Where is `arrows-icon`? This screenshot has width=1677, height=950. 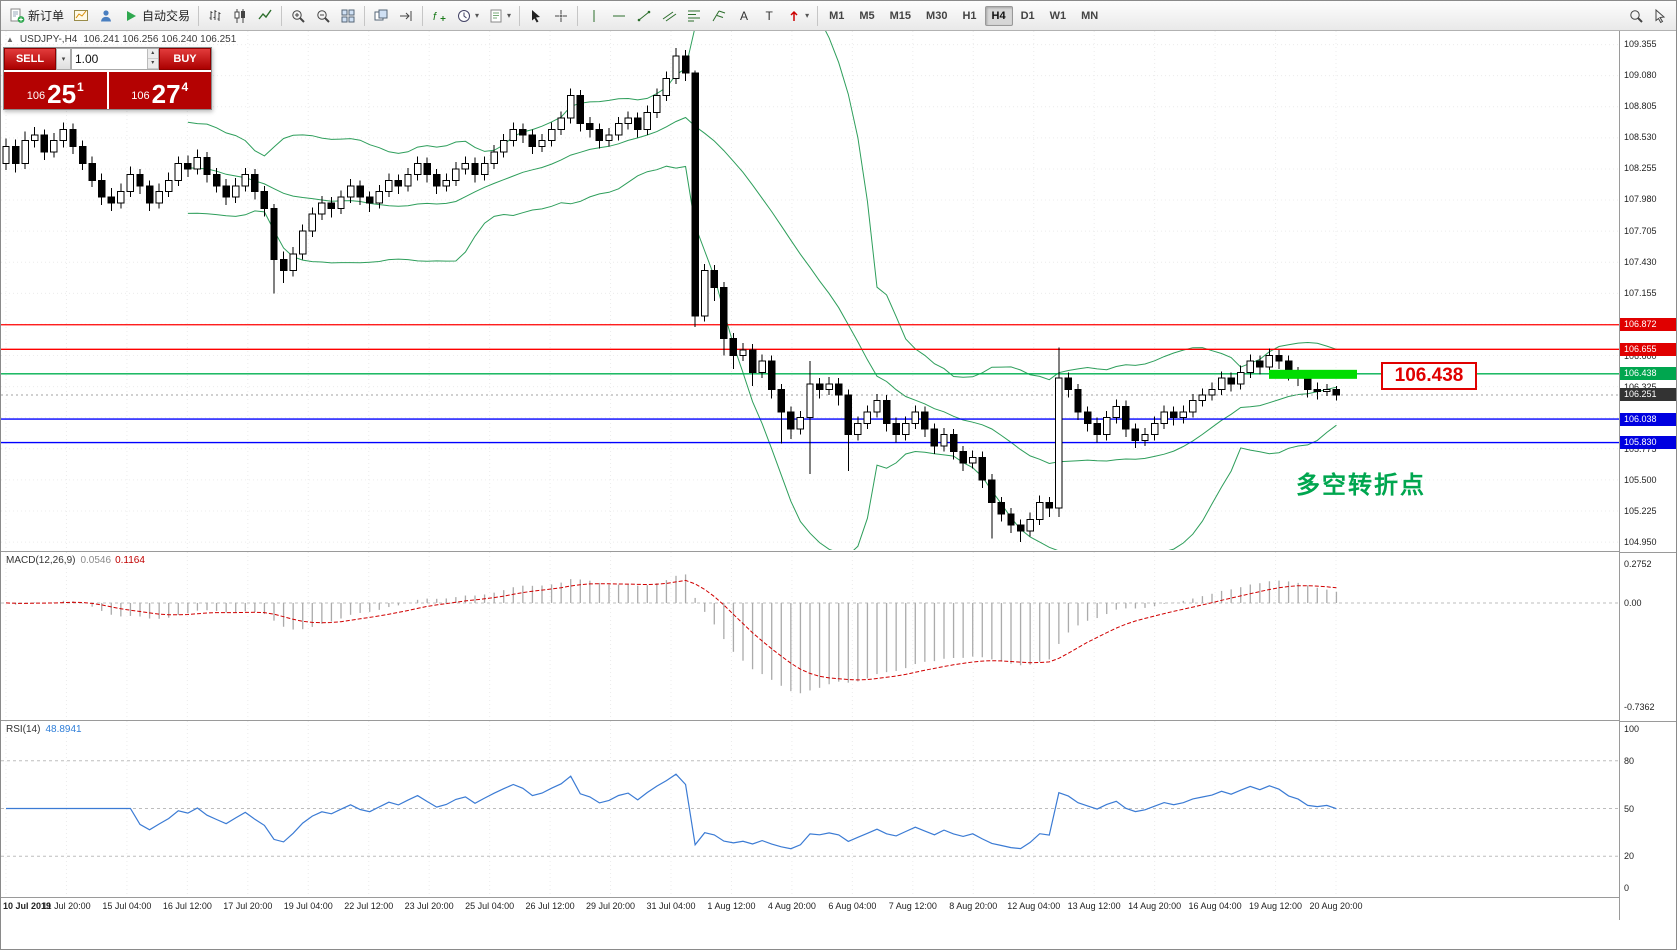 arrows-icon is located at coordinates (794, 16).